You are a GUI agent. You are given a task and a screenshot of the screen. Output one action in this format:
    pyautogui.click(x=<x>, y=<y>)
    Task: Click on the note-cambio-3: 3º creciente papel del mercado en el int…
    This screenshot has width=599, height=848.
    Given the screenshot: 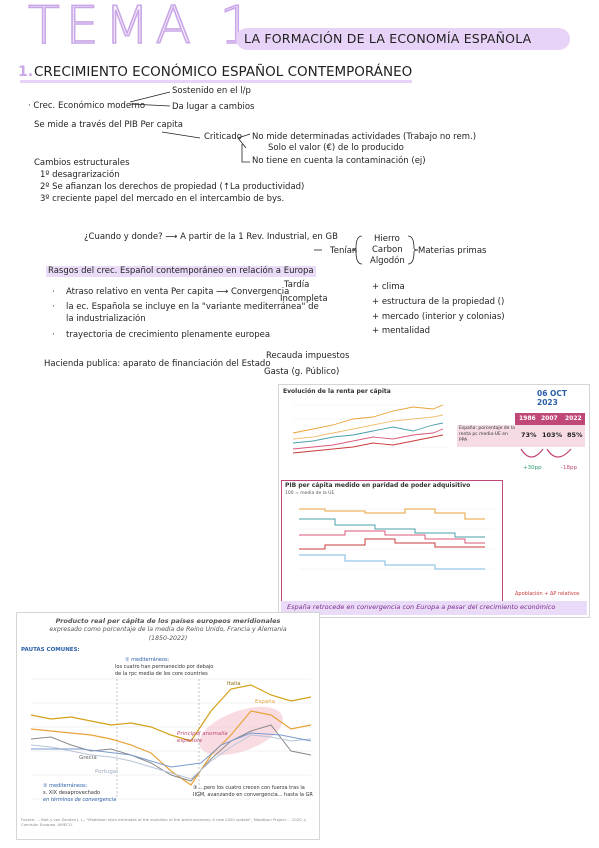 What is the action you would take?
    pyautogui.click(x=162, y=199)
    